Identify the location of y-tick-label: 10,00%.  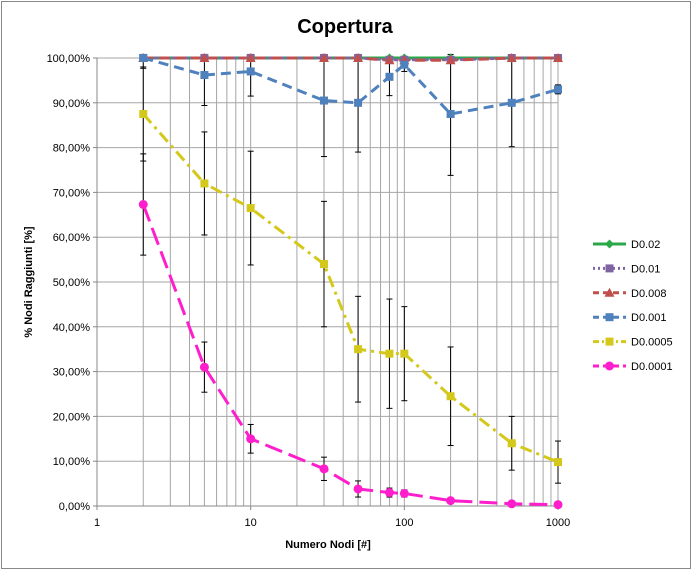
(72, 462).